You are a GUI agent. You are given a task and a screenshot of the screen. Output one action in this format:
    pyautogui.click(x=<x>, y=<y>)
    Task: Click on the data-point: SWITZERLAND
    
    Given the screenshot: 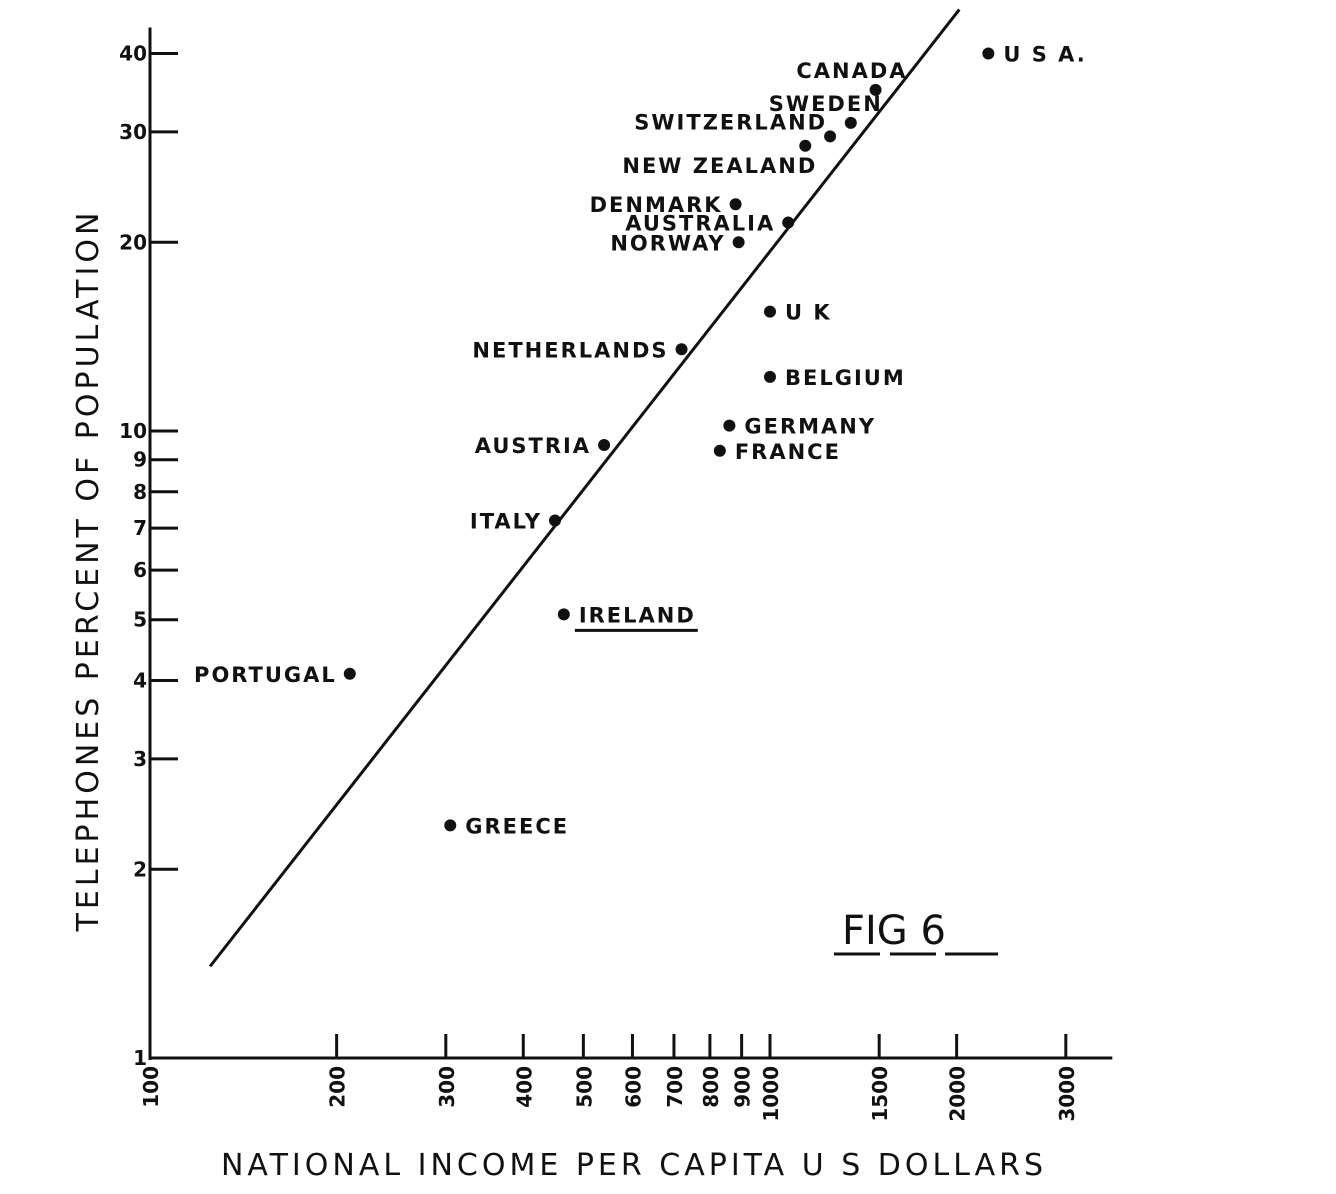 What is the action you would take?
    pyautogui.click(x=735, y=126)
    